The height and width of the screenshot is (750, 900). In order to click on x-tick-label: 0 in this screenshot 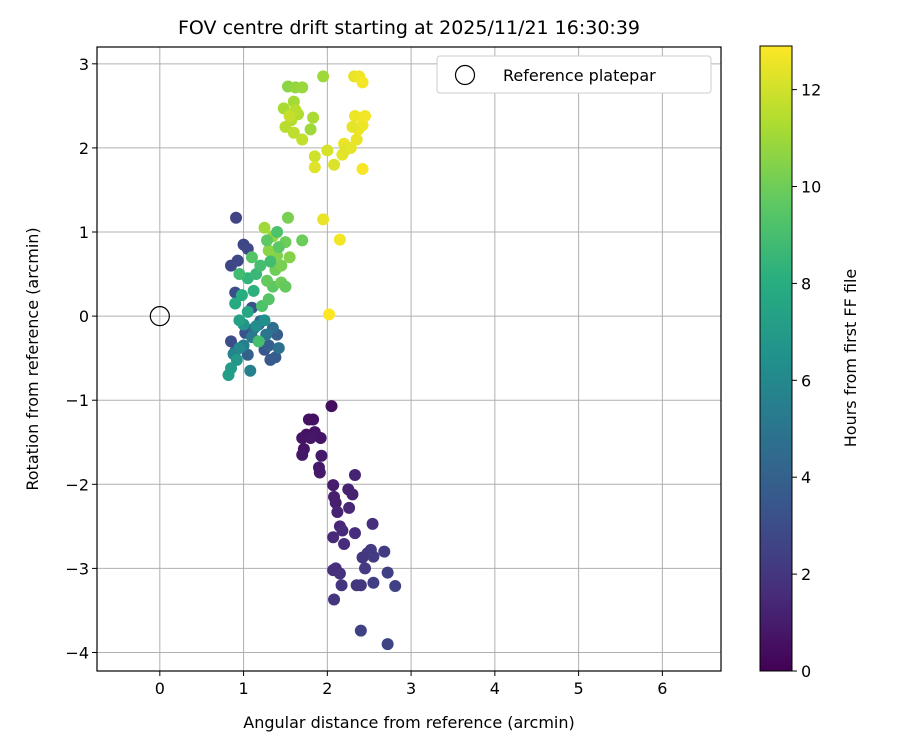, I will do `click(160, 688)`.